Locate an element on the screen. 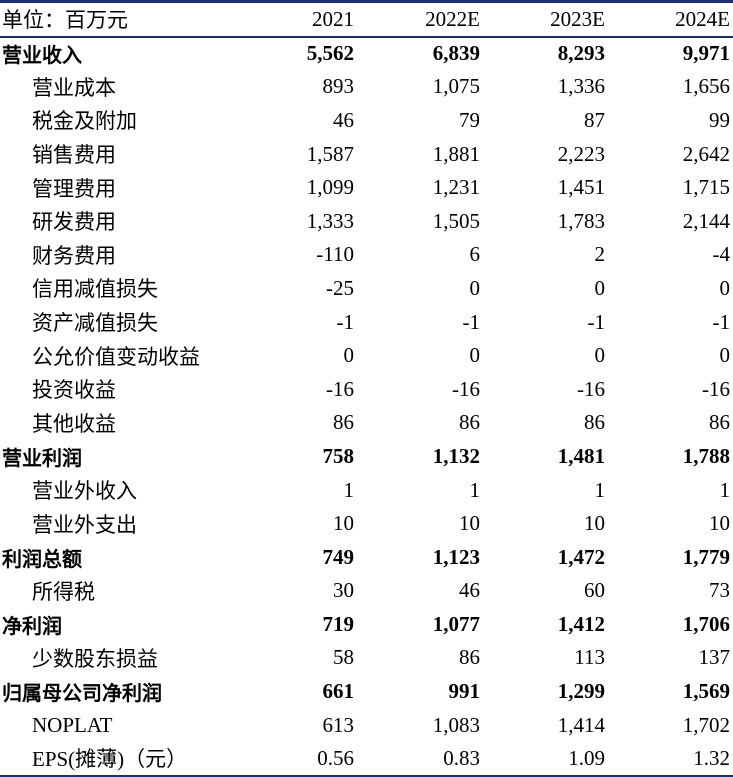  row-value: 1,333 is located at coordinates (330, 220).